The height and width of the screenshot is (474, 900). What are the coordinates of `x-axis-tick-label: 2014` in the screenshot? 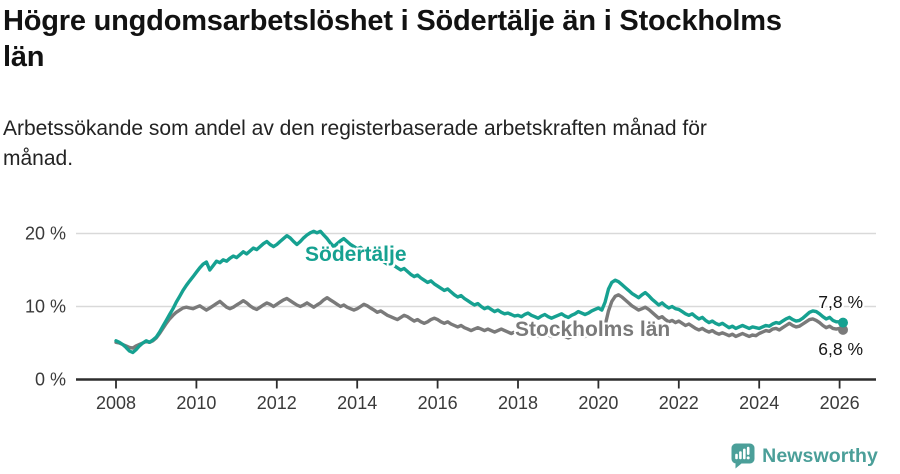 It's located at (357, 403).